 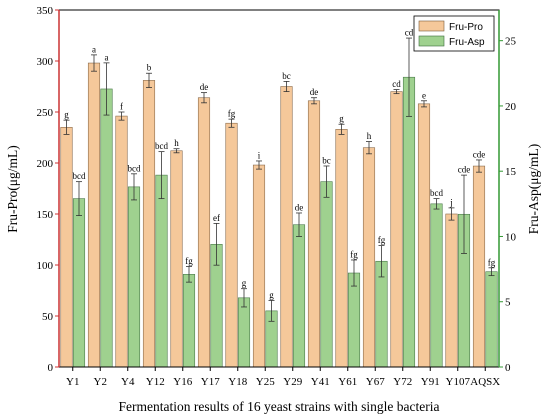 I want to click on bar-fru-pro-y18, so click(x=231, y=245).